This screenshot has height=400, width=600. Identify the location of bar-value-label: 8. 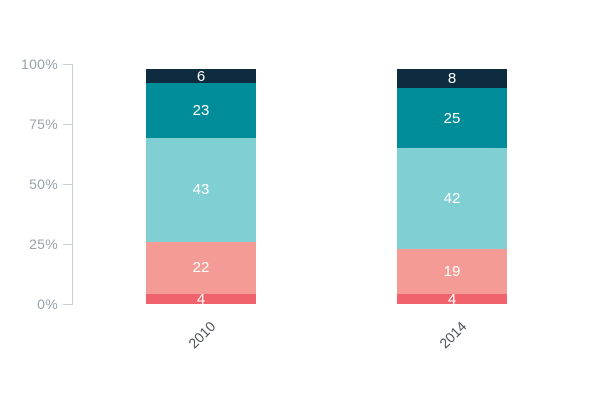
(452, 78).